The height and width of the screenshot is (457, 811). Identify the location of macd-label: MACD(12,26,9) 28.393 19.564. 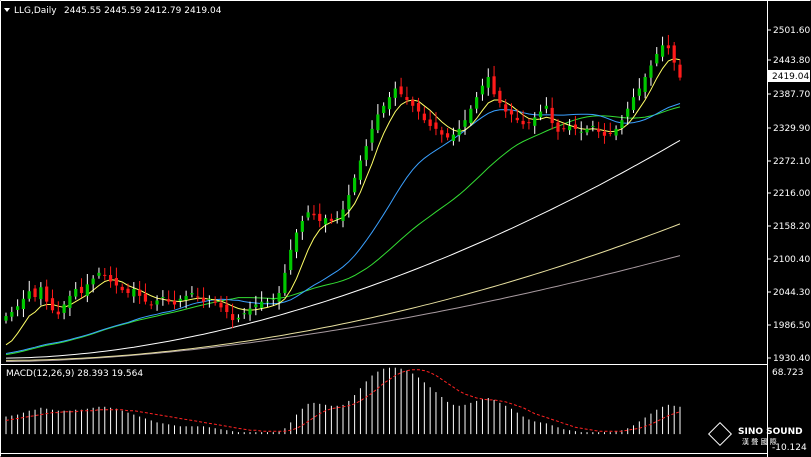
(74, 374).